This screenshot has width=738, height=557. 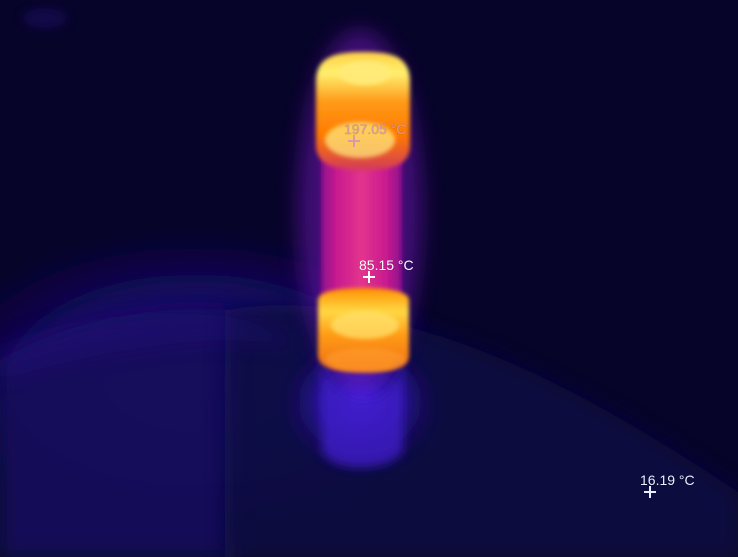 I want to click on temperature-marker-center, so click(x=369, y=277).